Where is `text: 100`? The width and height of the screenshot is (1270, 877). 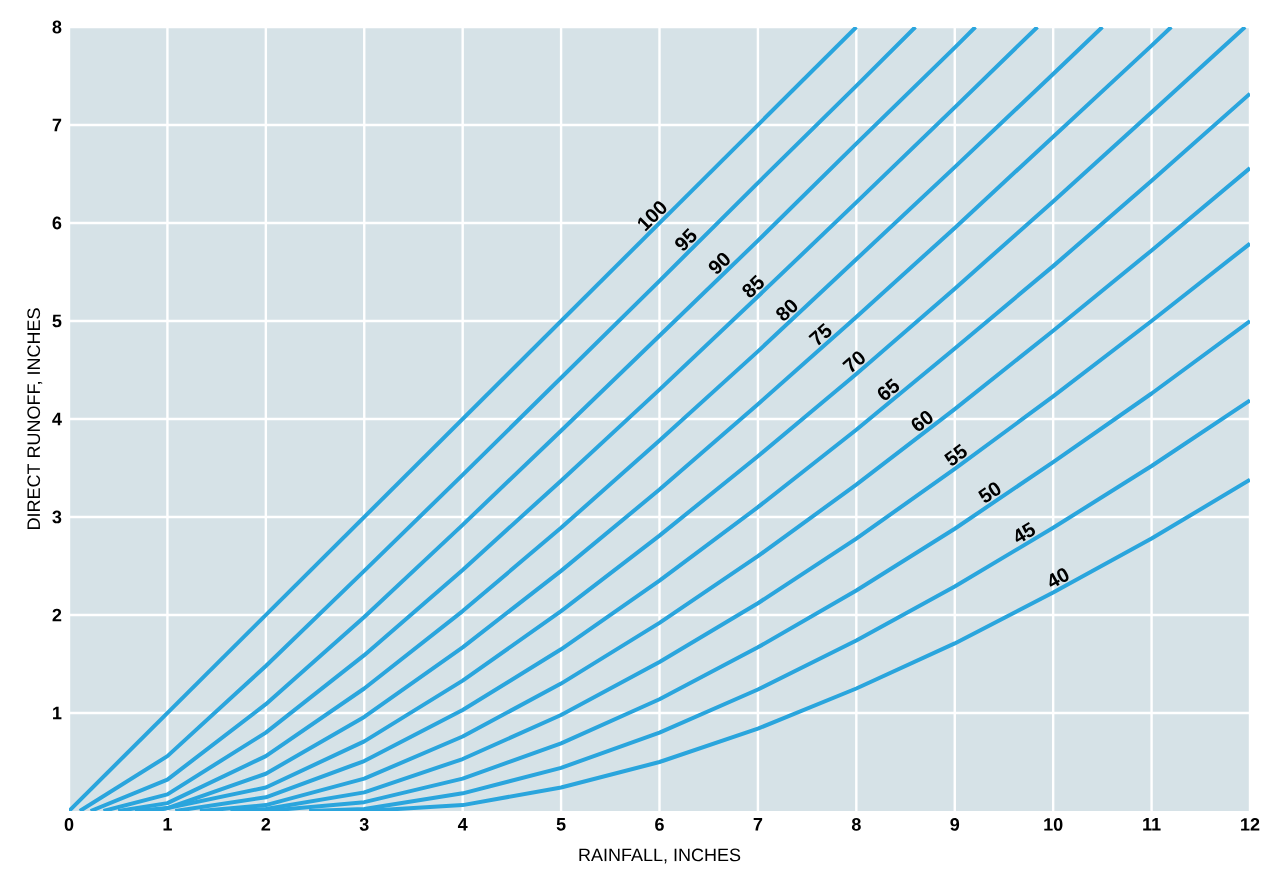
text: 100 is located at coordinates (652, 216).